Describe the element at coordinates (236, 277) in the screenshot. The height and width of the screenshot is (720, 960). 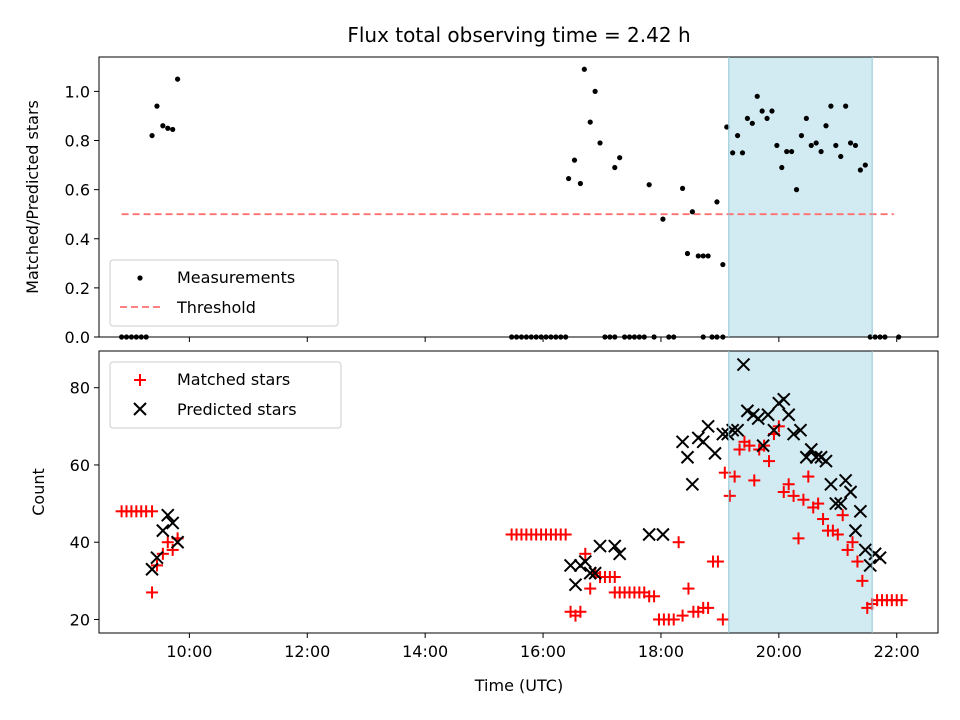
I see `legend-measurements-label: Measurements` at that location.